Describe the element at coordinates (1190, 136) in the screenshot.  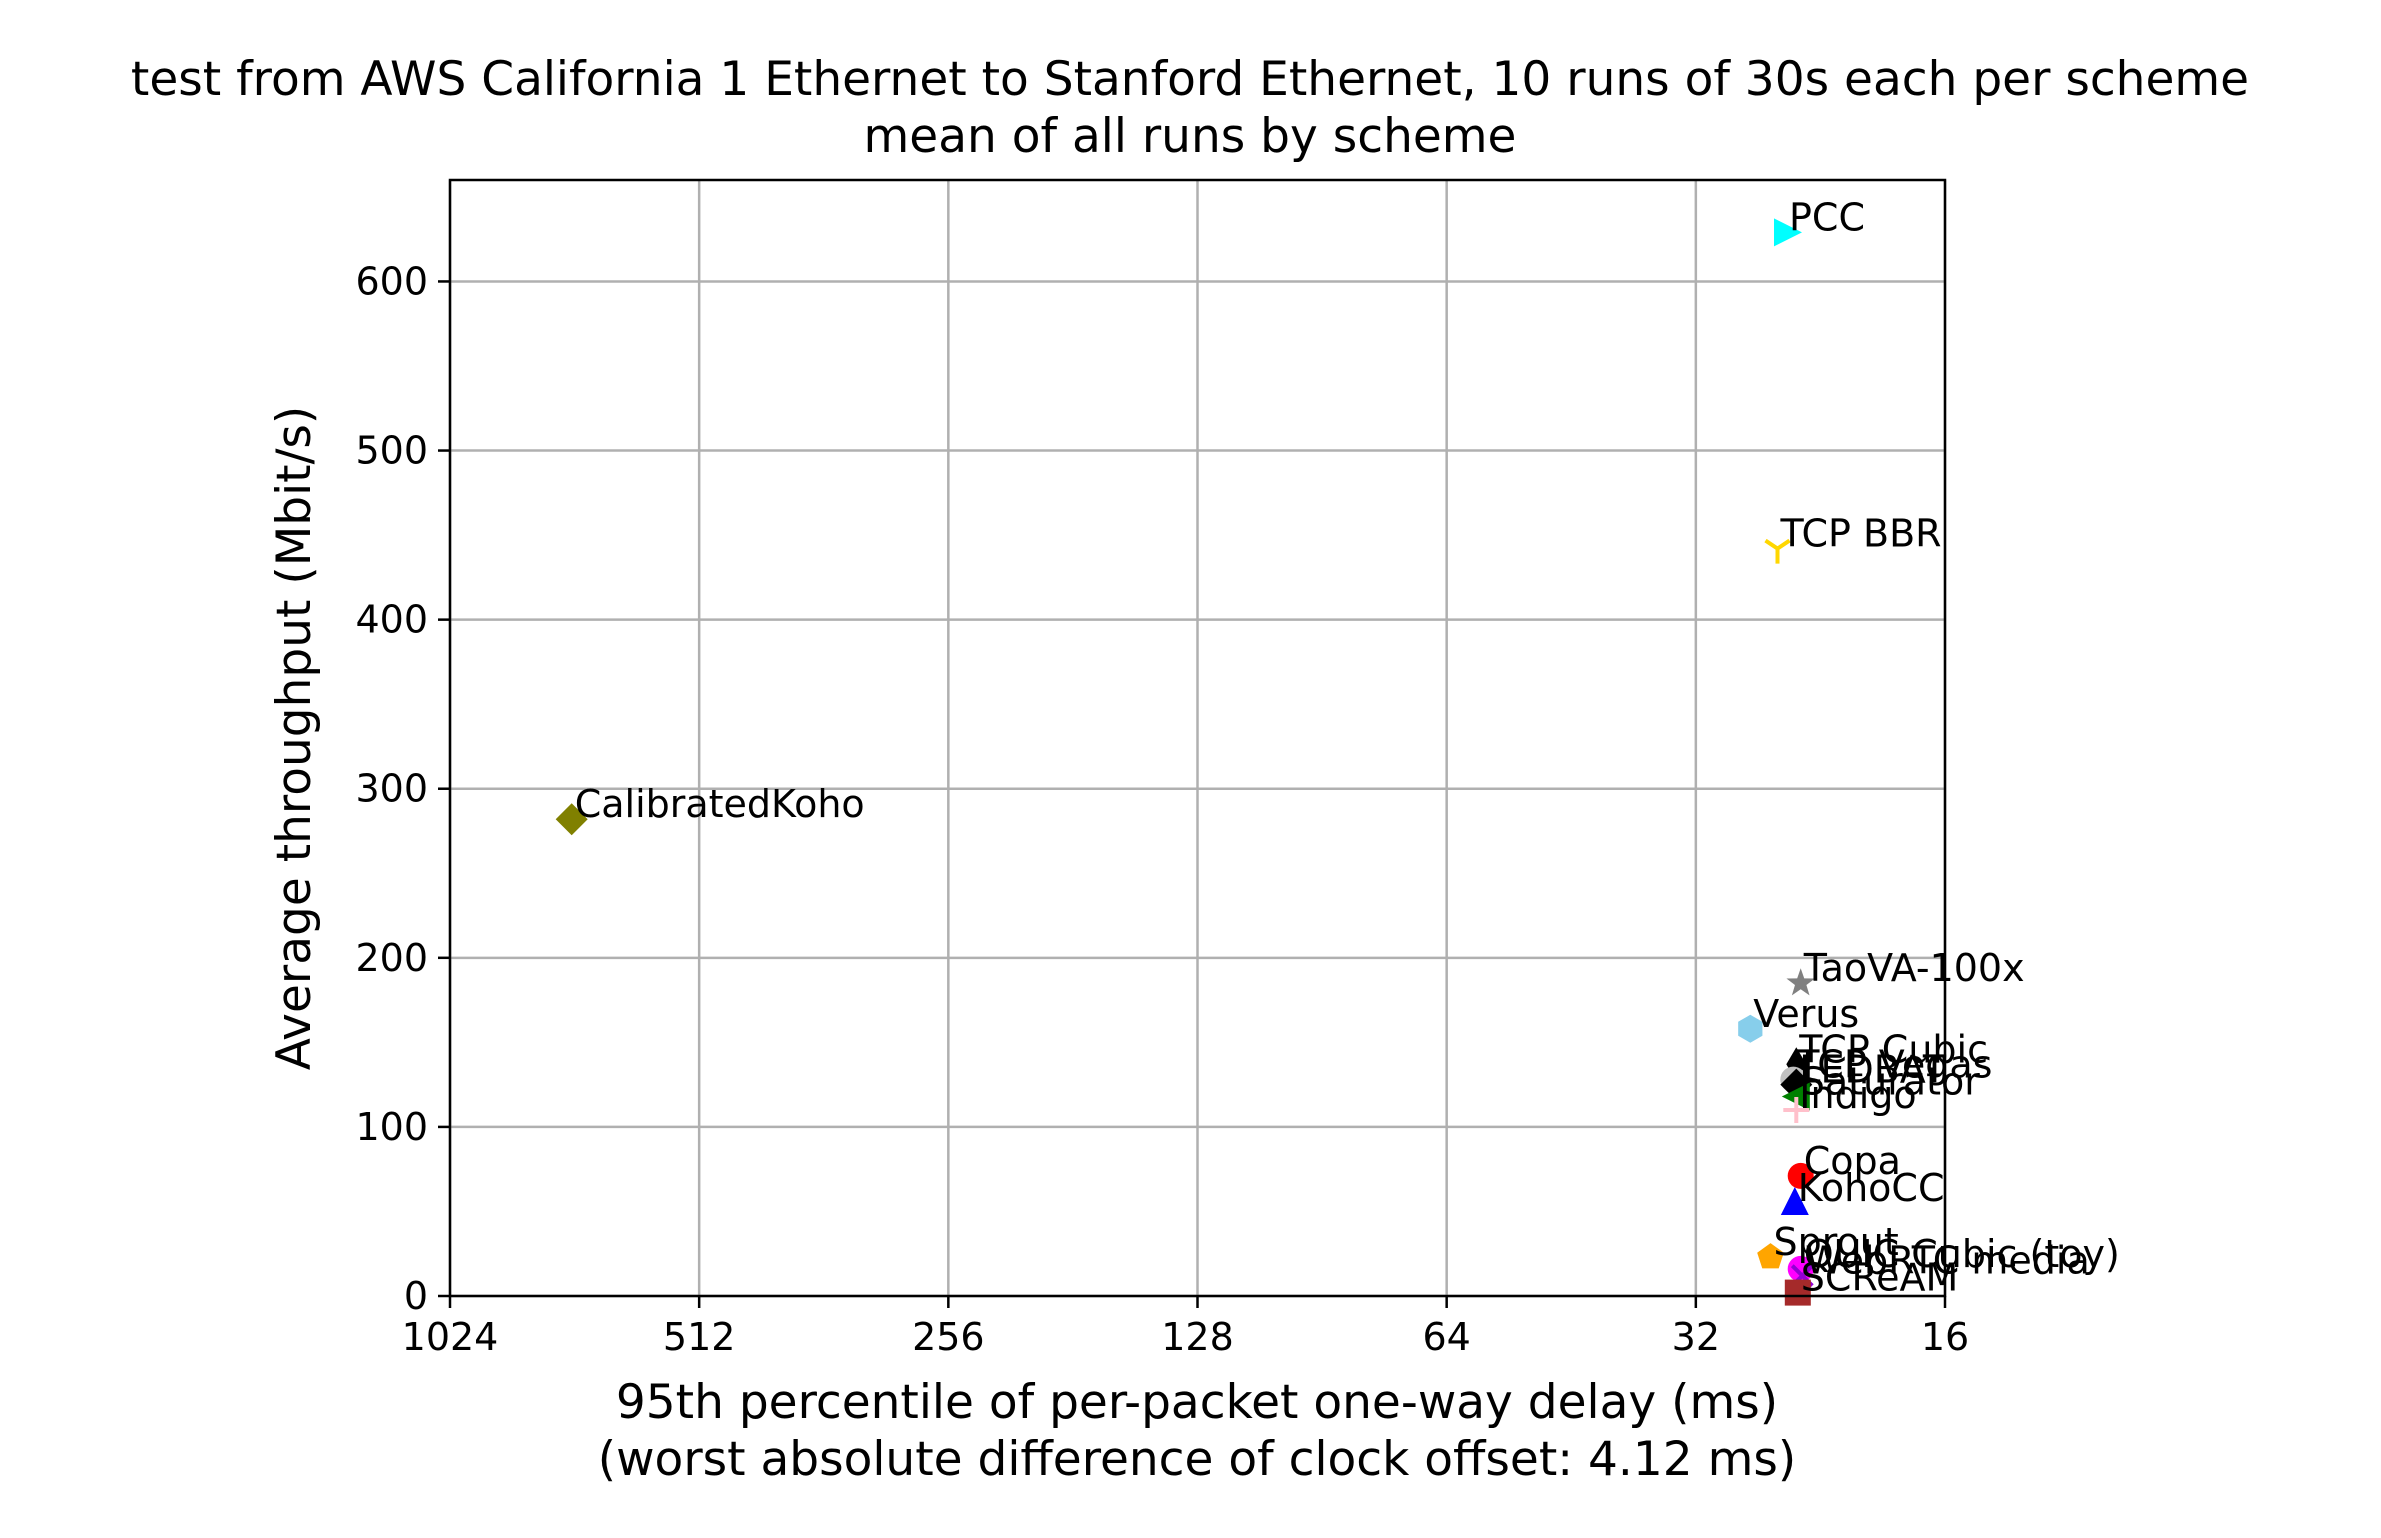
I see `chart-subtitle: mean of all runs by scheme` at that location.